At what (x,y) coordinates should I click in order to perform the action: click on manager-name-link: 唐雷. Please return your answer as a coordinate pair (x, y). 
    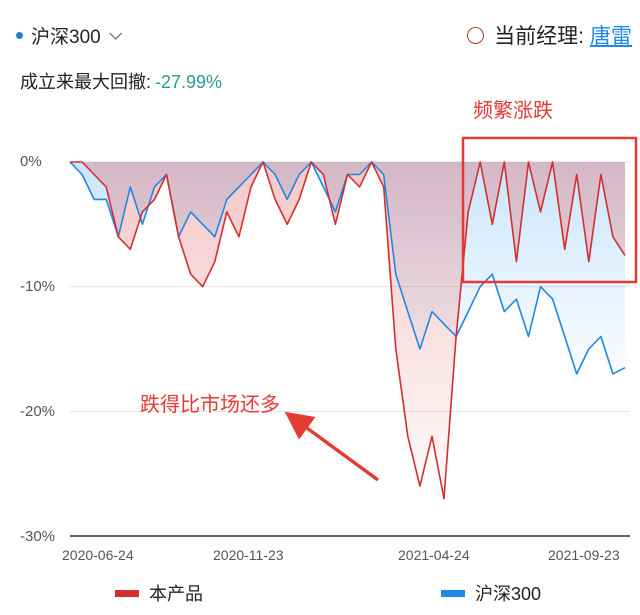
    Looking at the image, I should click on (611, 36).